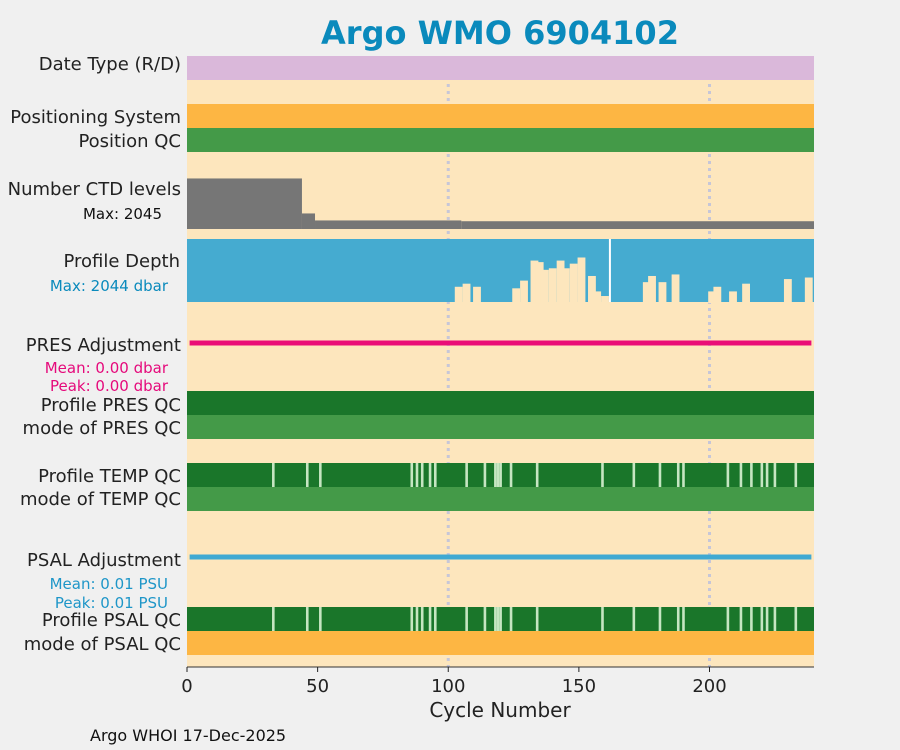  Describe the element at coordinates (109, 286) in the screenshot. I see `row-sublabel-depth-max: Max: 2044 dbar` at that location.